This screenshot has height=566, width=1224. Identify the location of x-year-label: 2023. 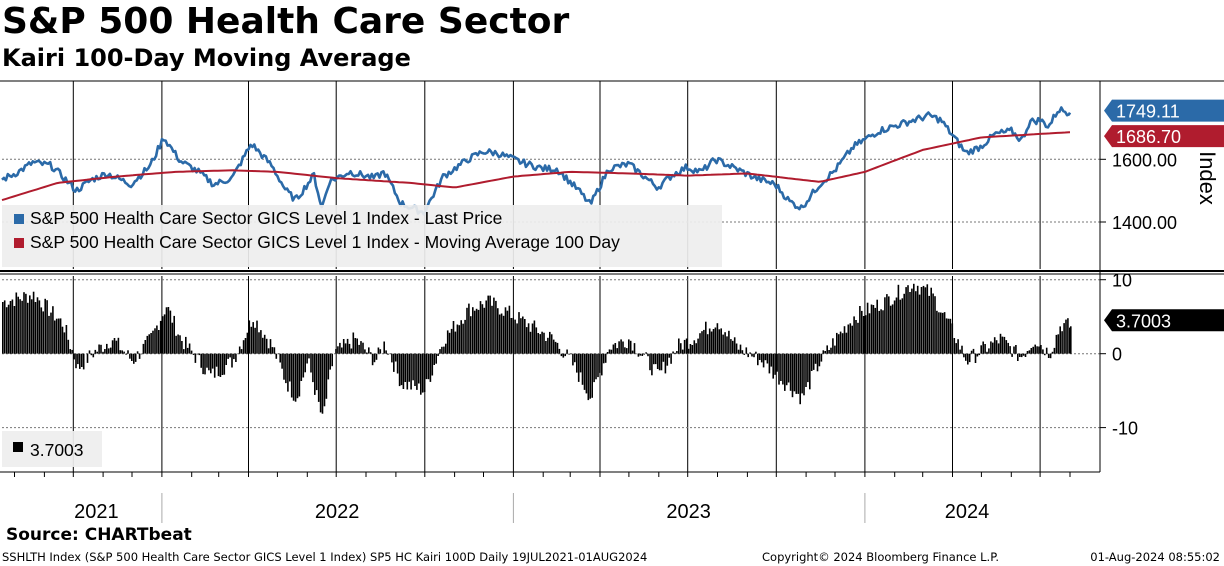
(688, 512).